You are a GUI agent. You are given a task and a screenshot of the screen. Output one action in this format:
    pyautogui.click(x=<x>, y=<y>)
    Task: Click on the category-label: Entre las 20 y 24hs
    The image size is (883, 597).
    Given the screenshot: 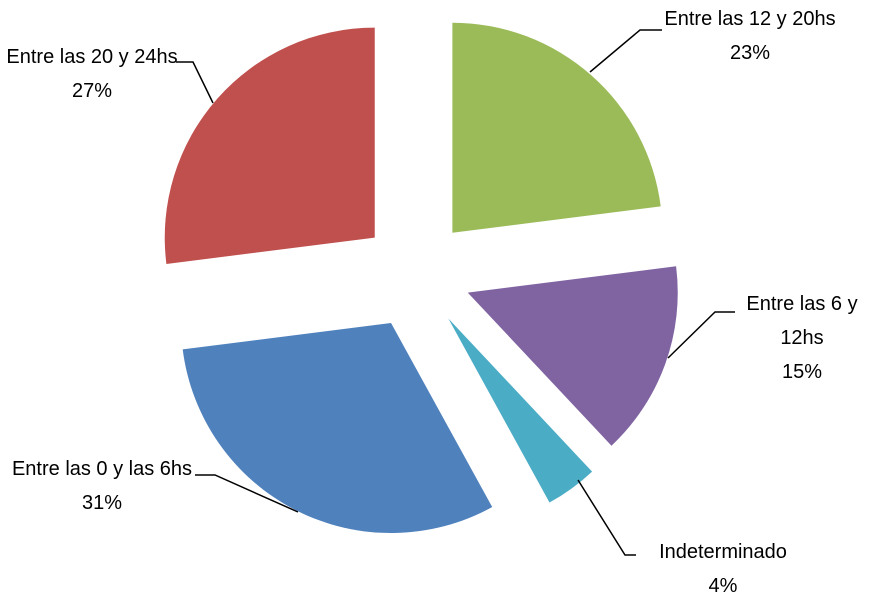 What is the action you would take?
    pyautogui.click(x=92, y=57)
    